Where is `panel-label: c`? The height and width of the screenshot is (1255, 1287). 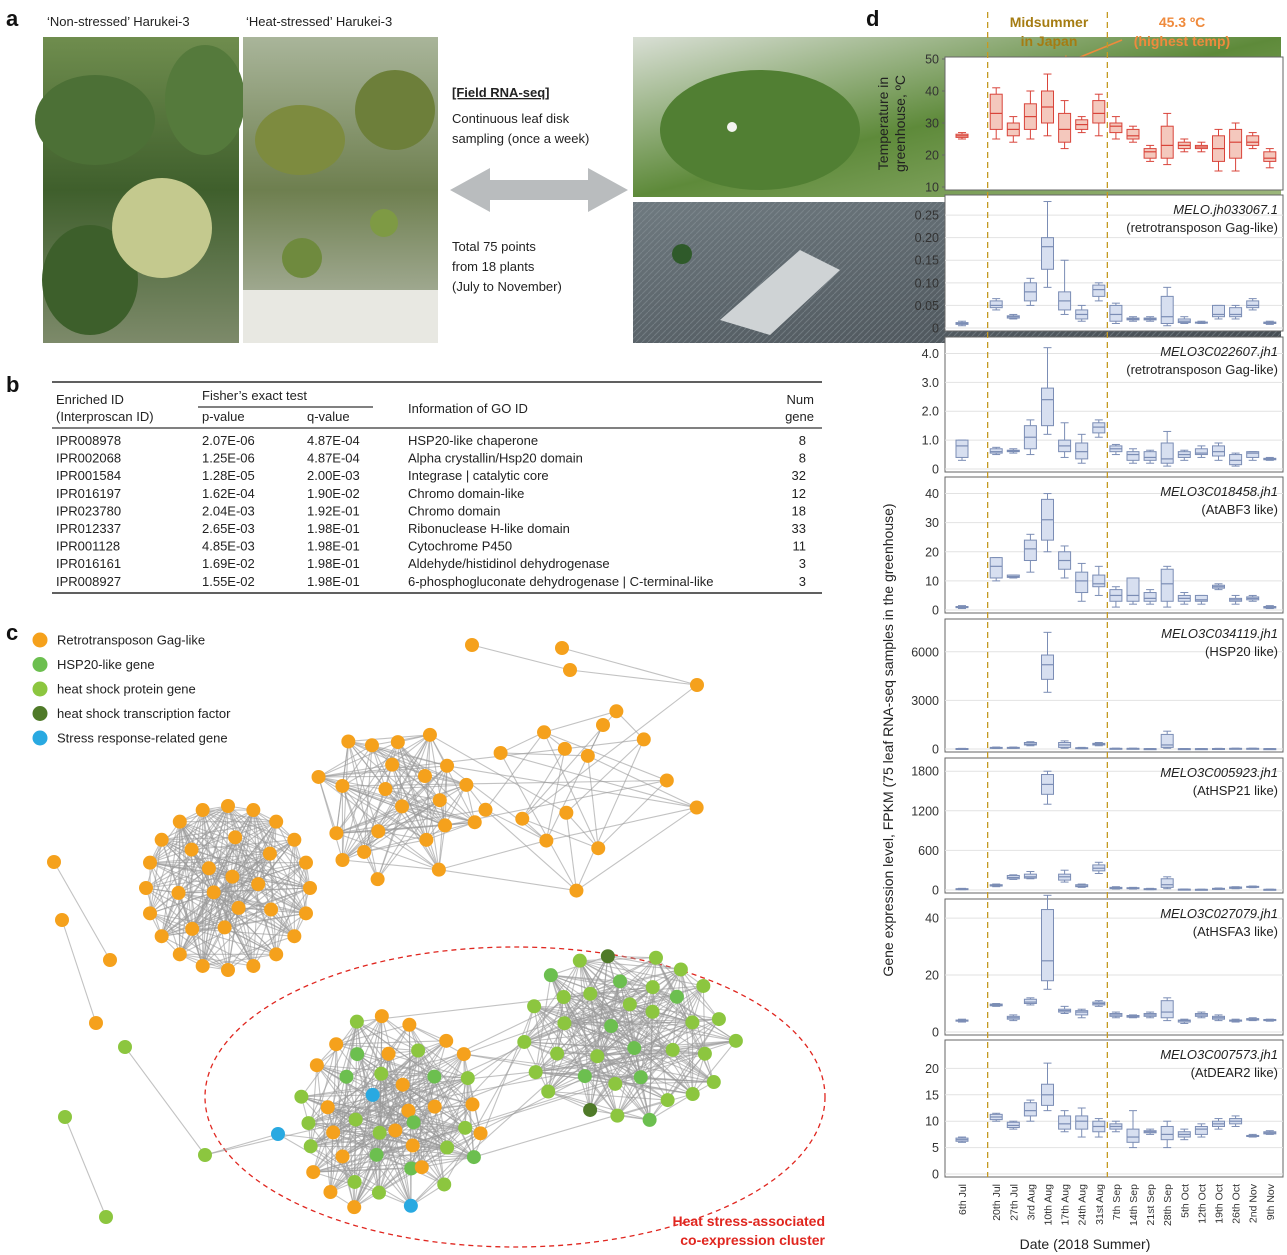 panel-label: c is located at coordinates (12, 632).